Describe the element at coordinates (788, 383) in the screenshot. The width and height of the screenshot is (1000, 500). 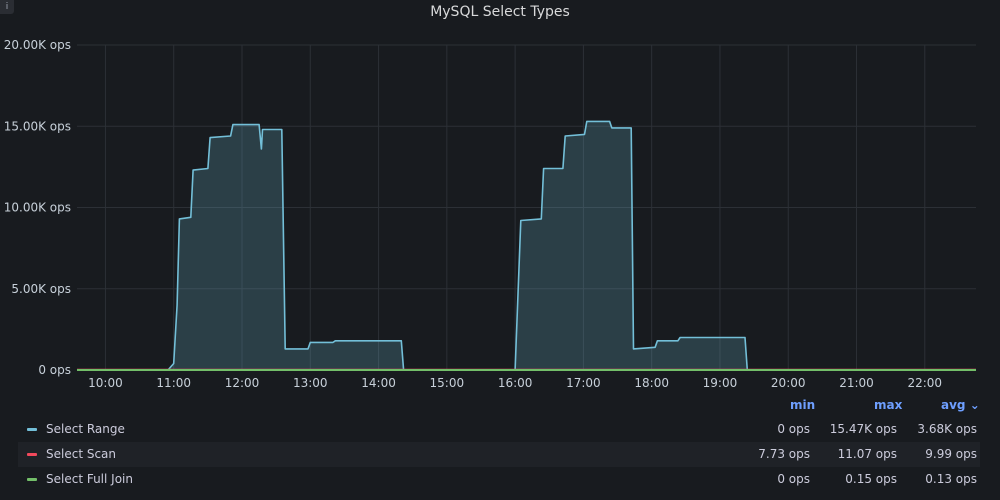
I see `x-tick-label: 20:00` at that location.